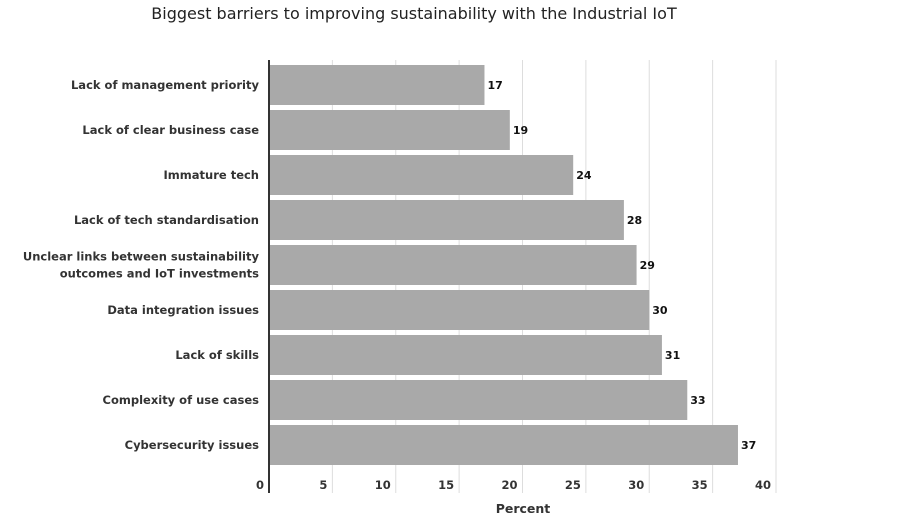  Describe the element at coordinates (672, 355) in the screenshot. I see `data-label: 31` at that location.